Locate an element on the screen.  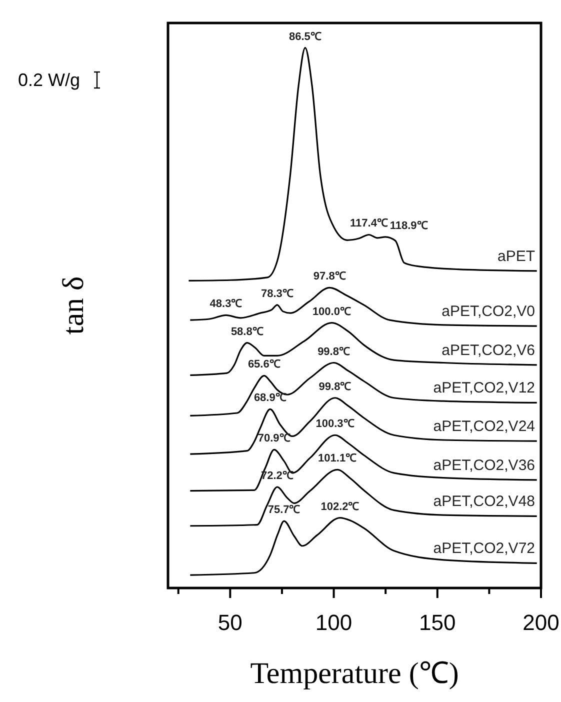
annotation: 101.1℃ is located at coordinates (337, 458).